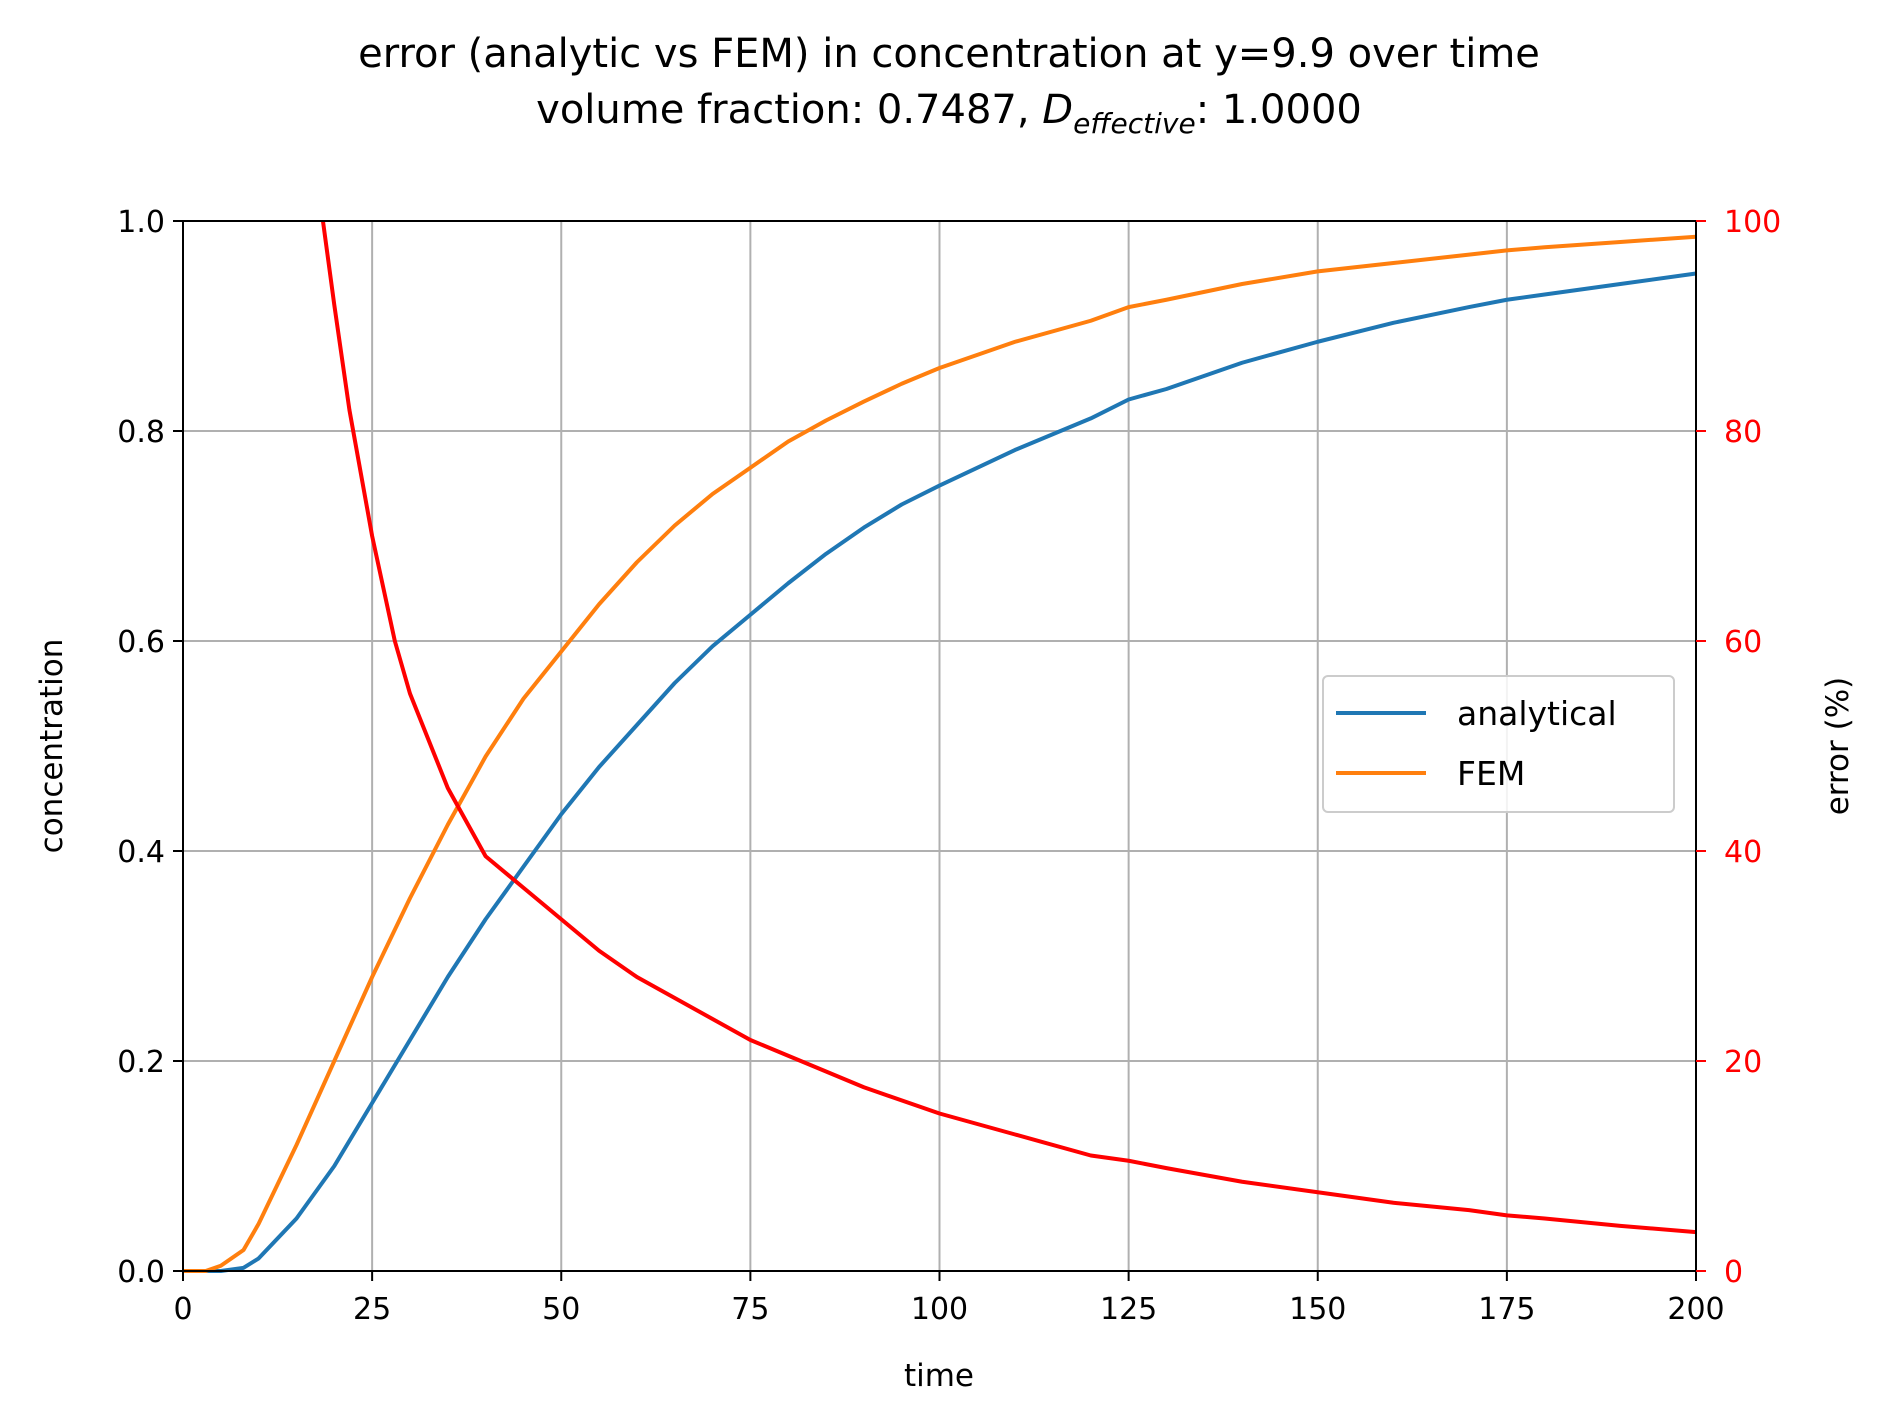 This screenshot has height=1422, width=1886. What do you see at coordinates (750, 1309) in the screenshot?
I see `x-tick-label-3: 75` at bounding box center [750, 1309].